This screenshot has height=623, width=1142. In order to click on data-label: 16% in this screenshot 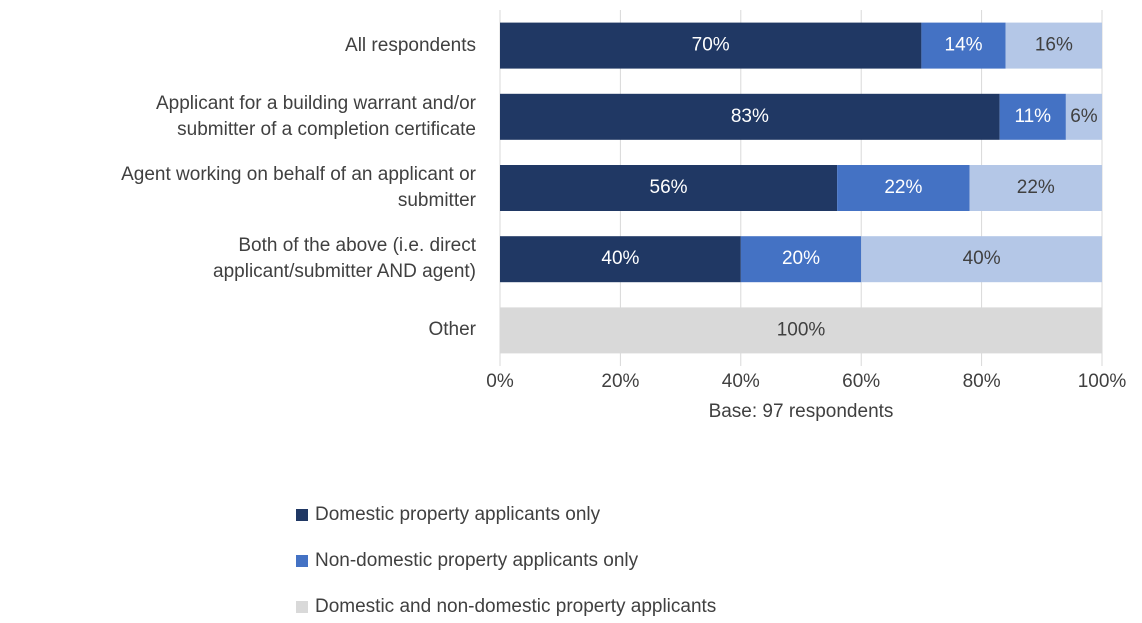, I will do `click(1054, 45)`.